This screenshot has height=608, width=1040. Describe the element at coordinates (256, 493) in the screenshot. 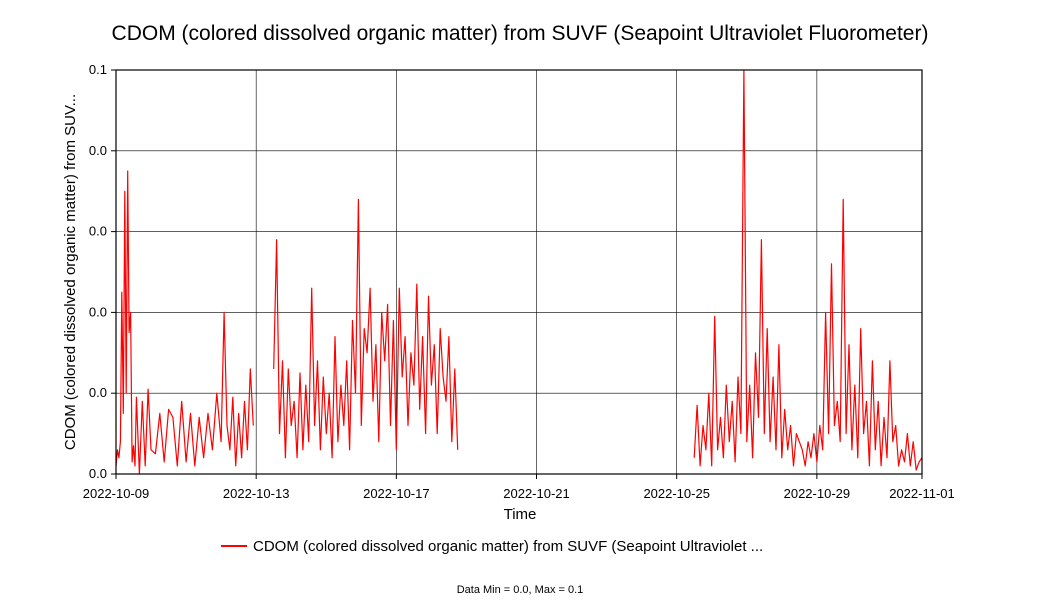

I see `x-tick-label: 2022-10-13` at that location.